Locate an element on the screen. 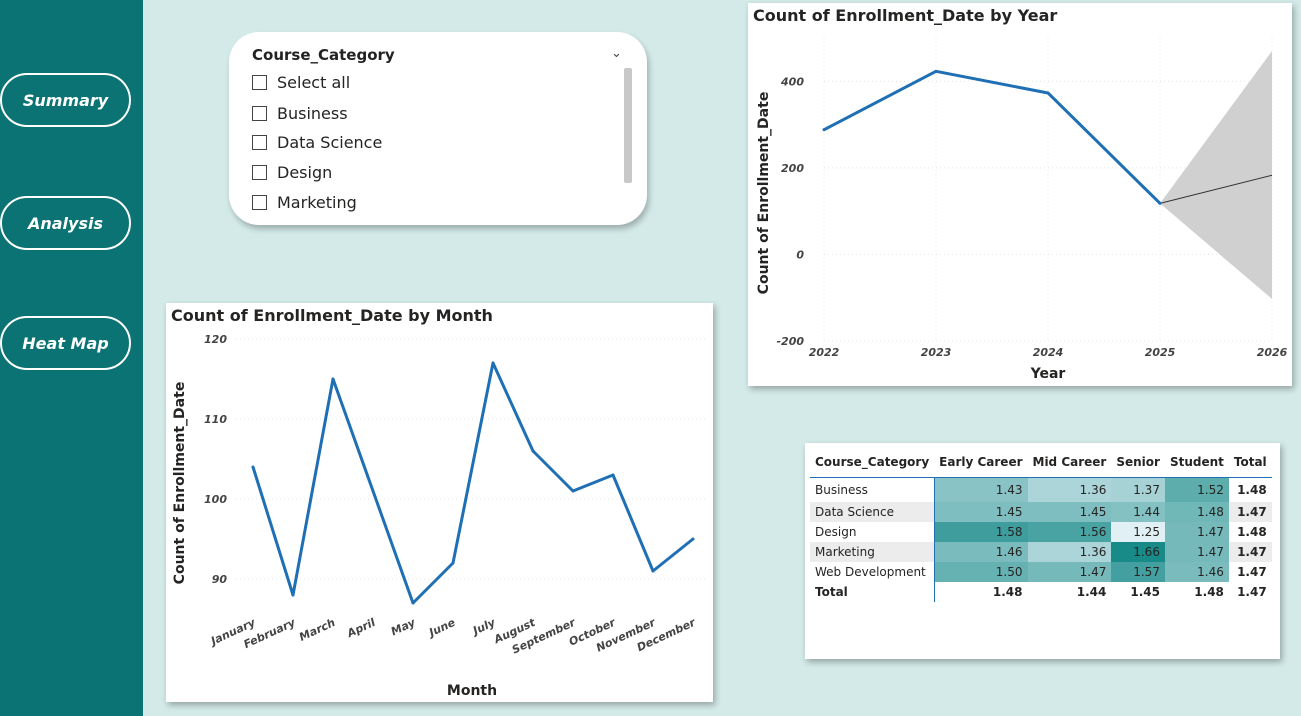  x-tick-label: 2023 is located at coordinates (936, 352).